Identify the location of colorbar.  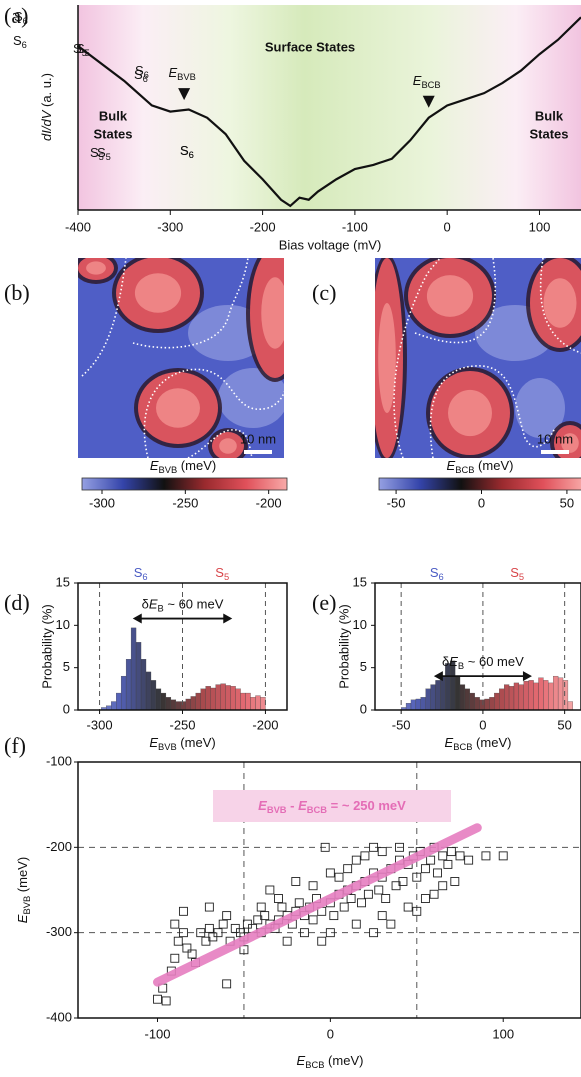
(479, 484).